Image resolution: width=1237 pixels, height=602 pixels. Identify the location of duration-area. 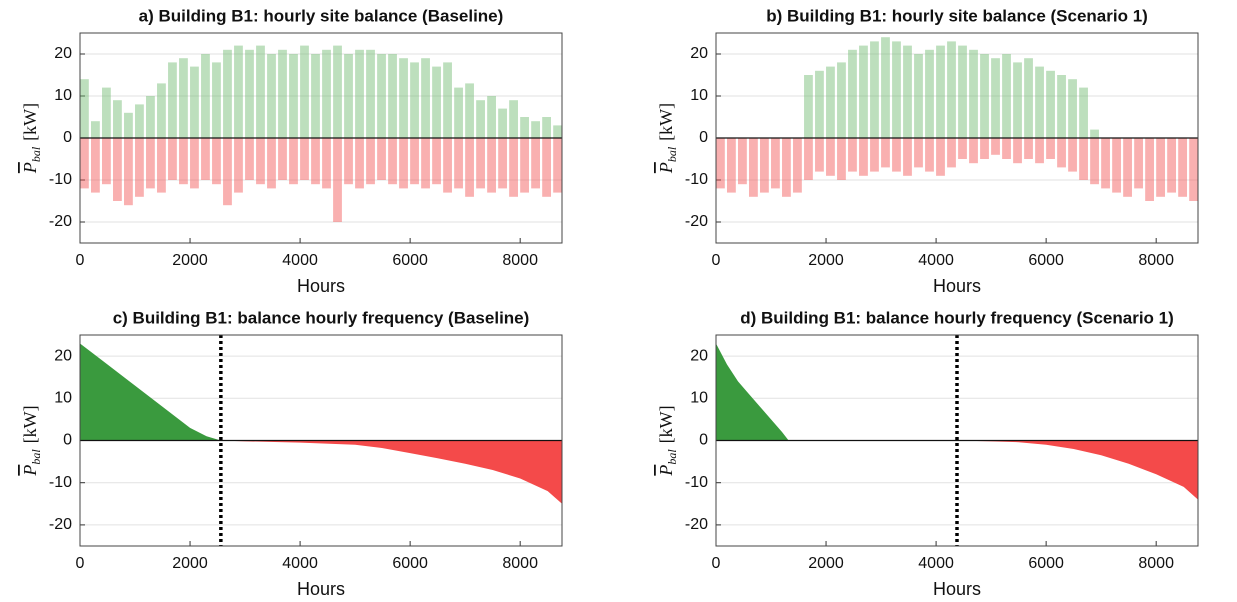
(1077, 470).